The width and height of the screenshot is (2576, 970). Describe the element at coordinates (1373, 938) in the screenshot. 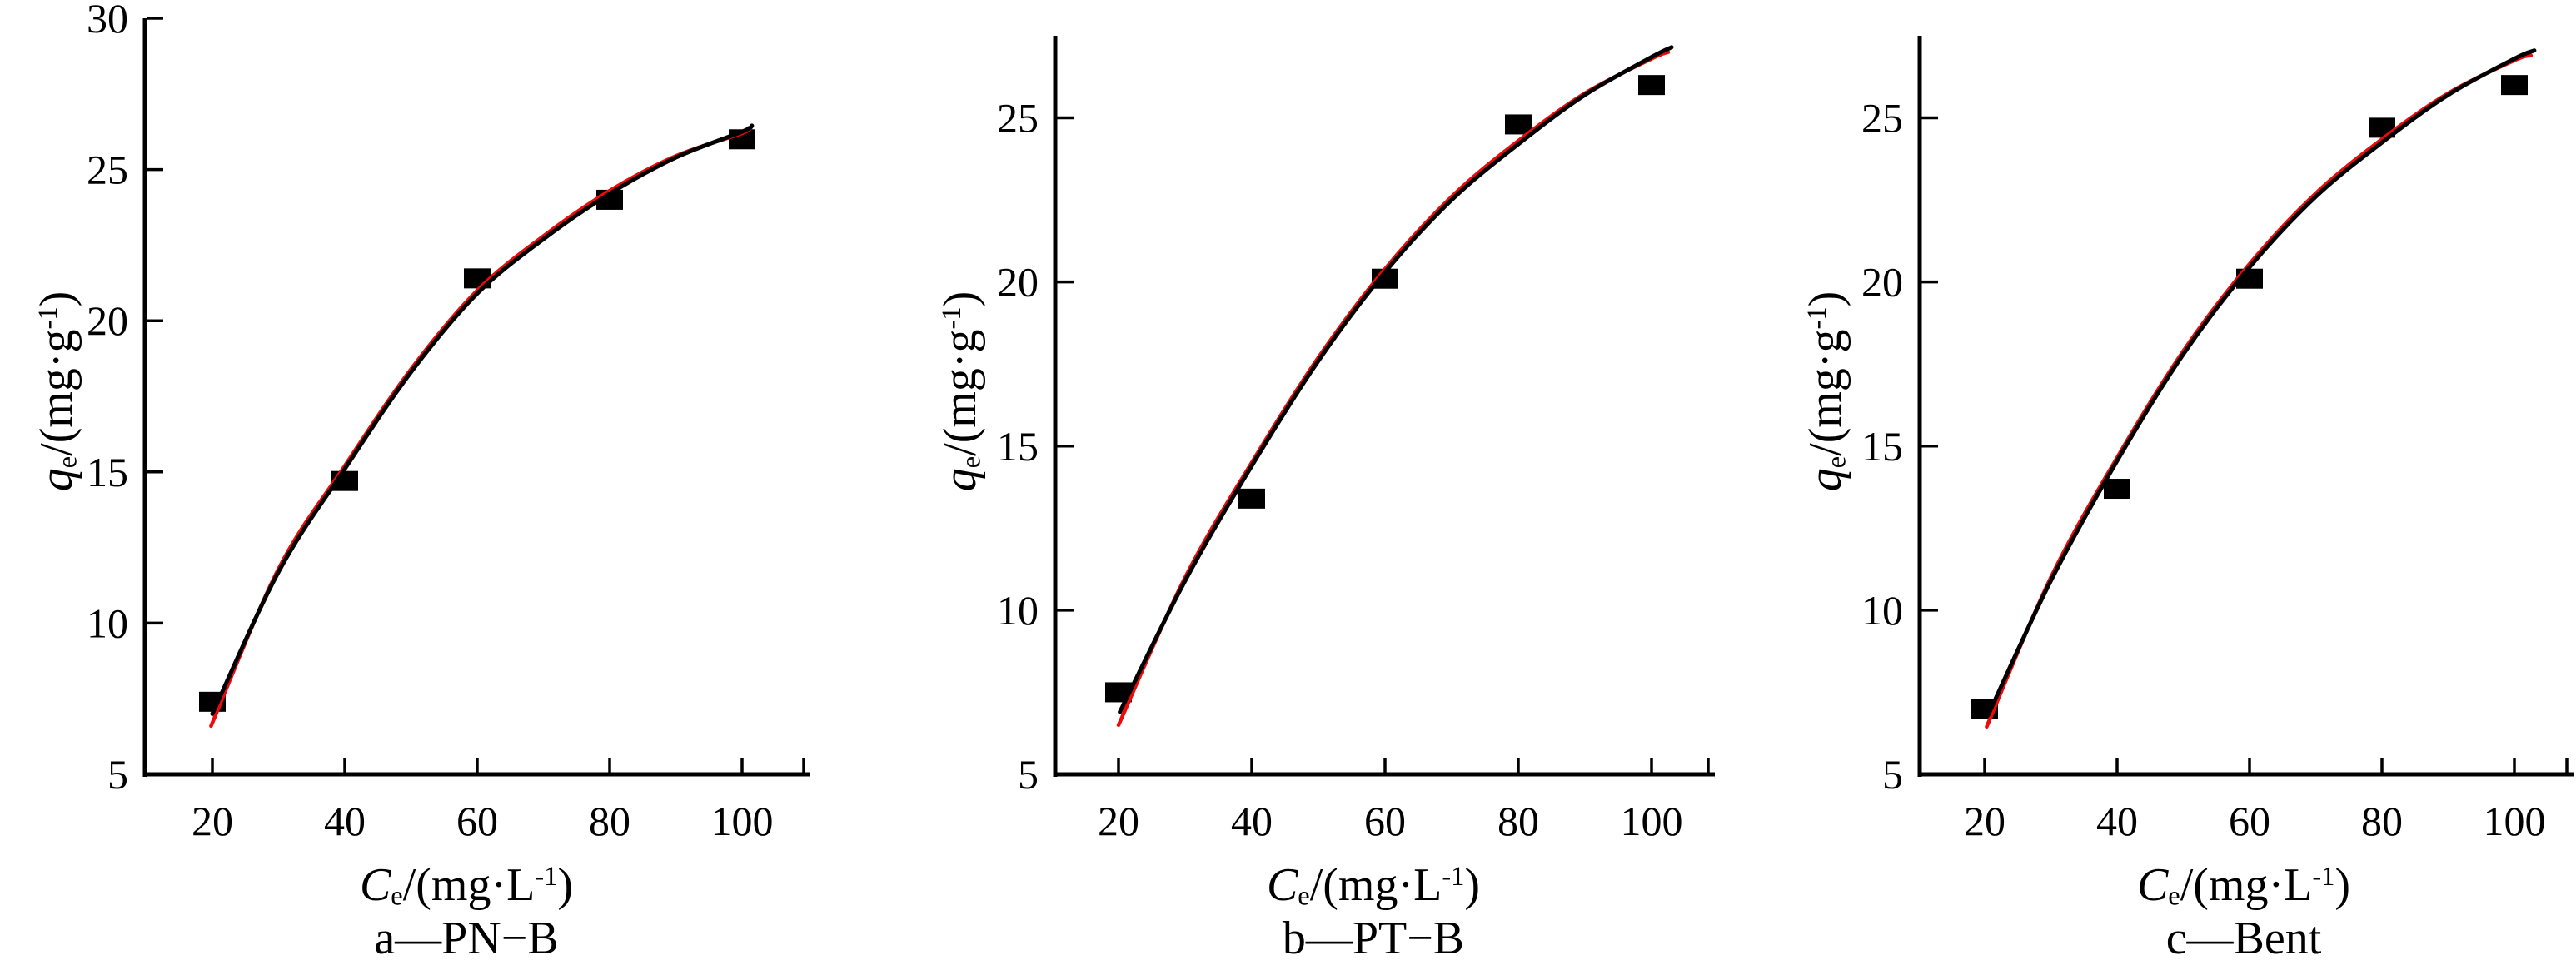

I see `chart-subtitle: b—PT−B` at that location.